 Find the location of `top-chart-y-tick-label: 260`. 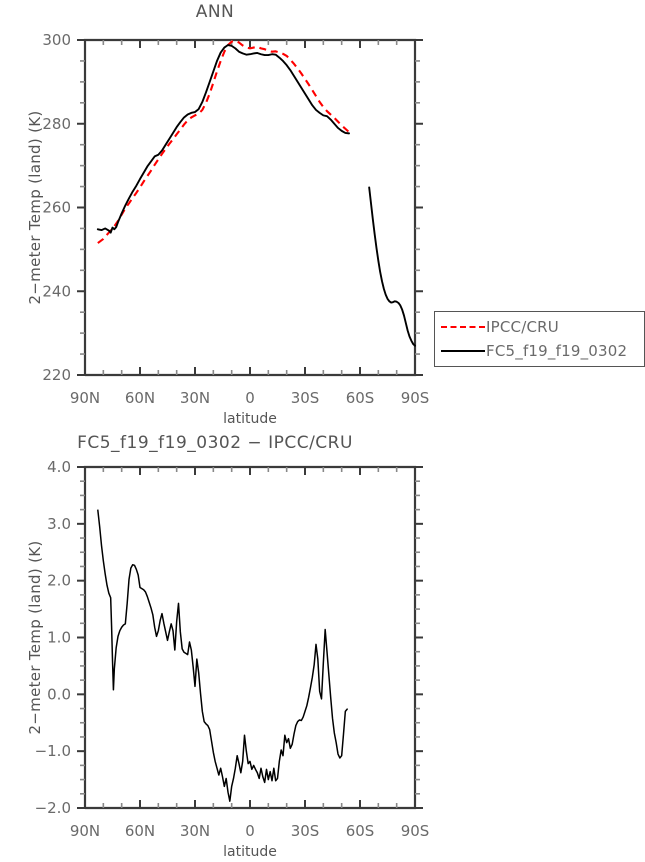

top-chart-y-tick-label: 260 is located at coordinates (56, 208).